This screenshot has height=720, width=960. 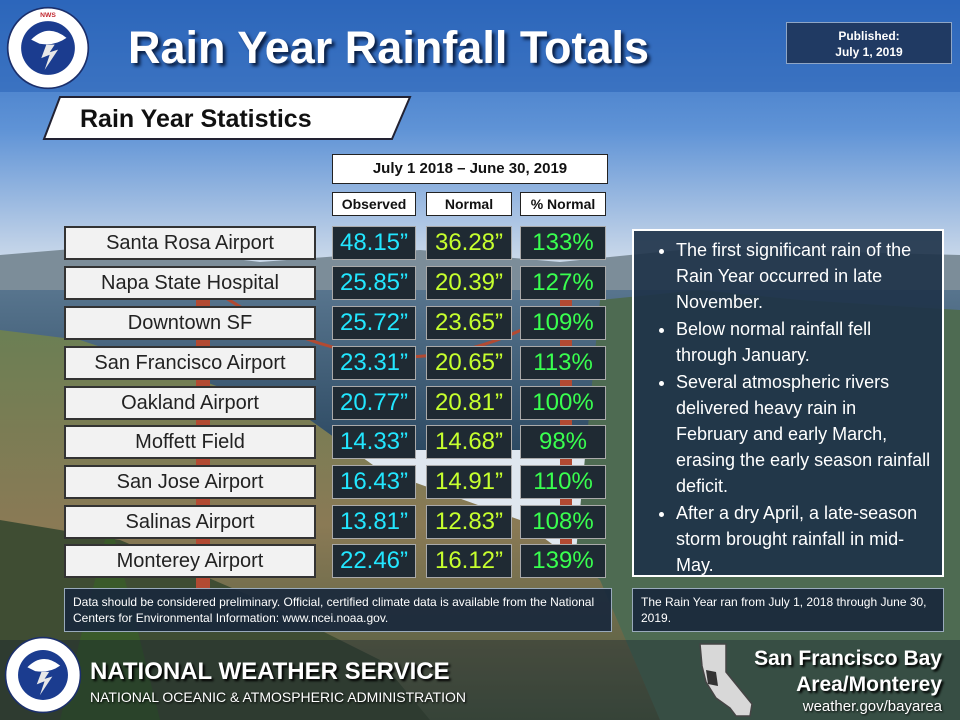 I want to click on footer-agency-name: NATIONAL WEATHER SERVICE, so click(x=270, y=671).